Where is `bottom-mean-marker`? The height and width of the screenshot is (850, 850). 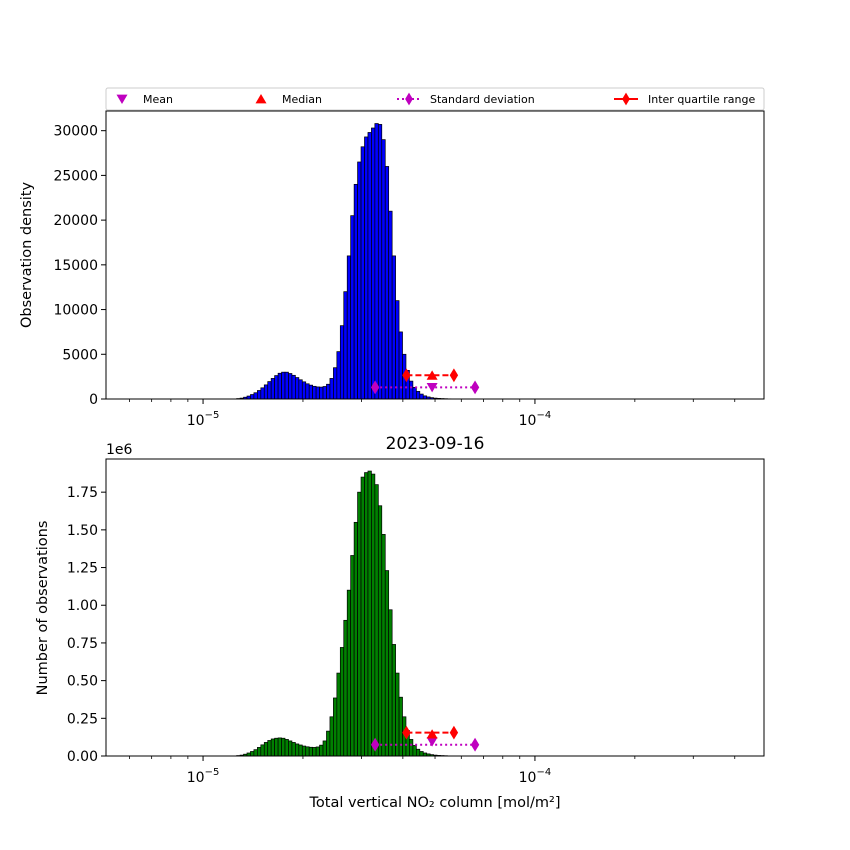
bottom-mean-marker is located at coordinates (432, 742).